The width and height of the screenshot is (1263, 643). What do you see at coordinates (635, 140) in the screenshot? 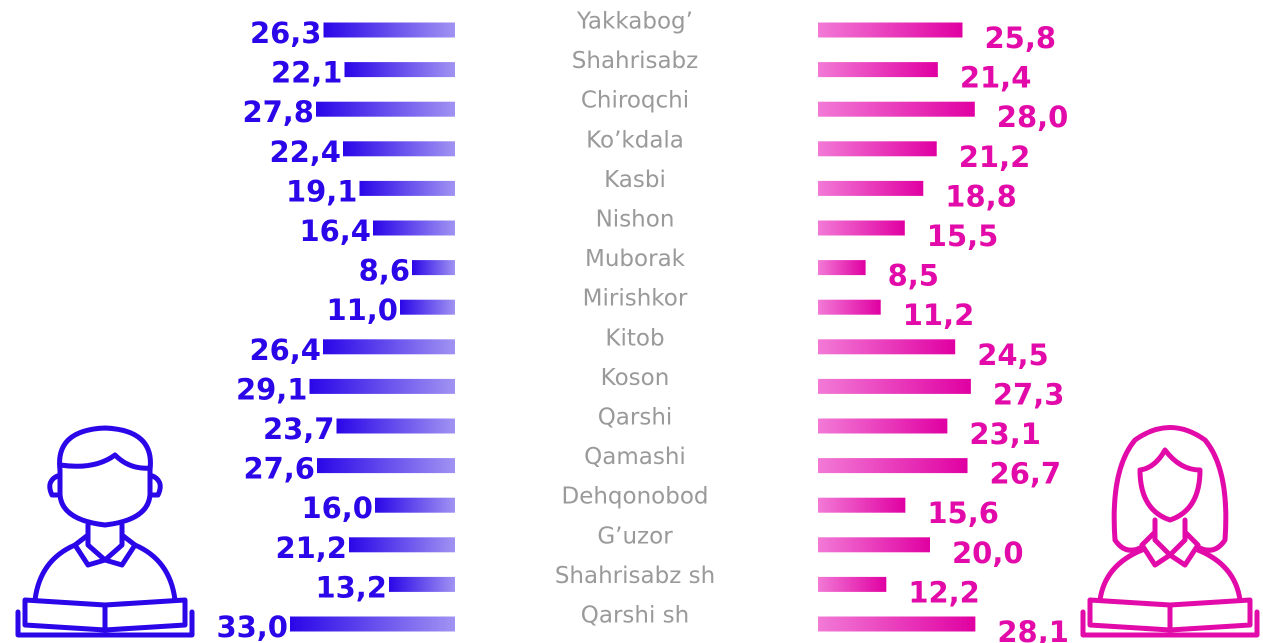
I see `category-label: Ko’kdala` at bounding box center [635, 140].